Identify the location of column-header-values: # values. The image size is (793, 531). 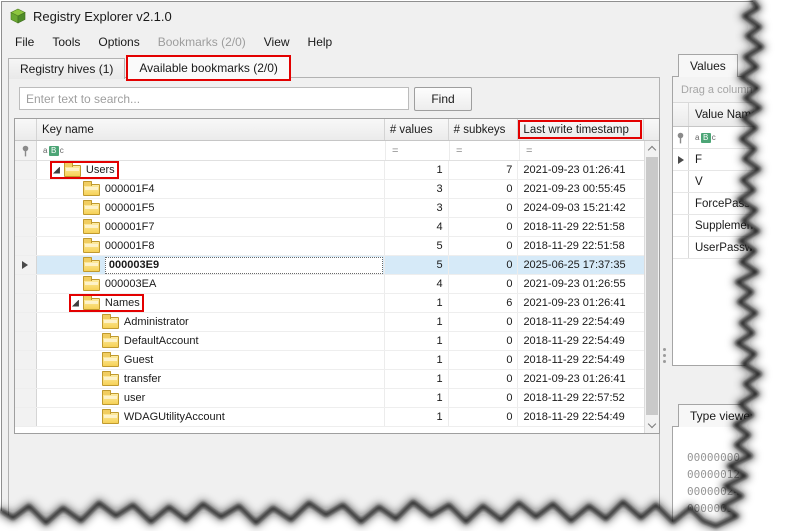
(417, 129).